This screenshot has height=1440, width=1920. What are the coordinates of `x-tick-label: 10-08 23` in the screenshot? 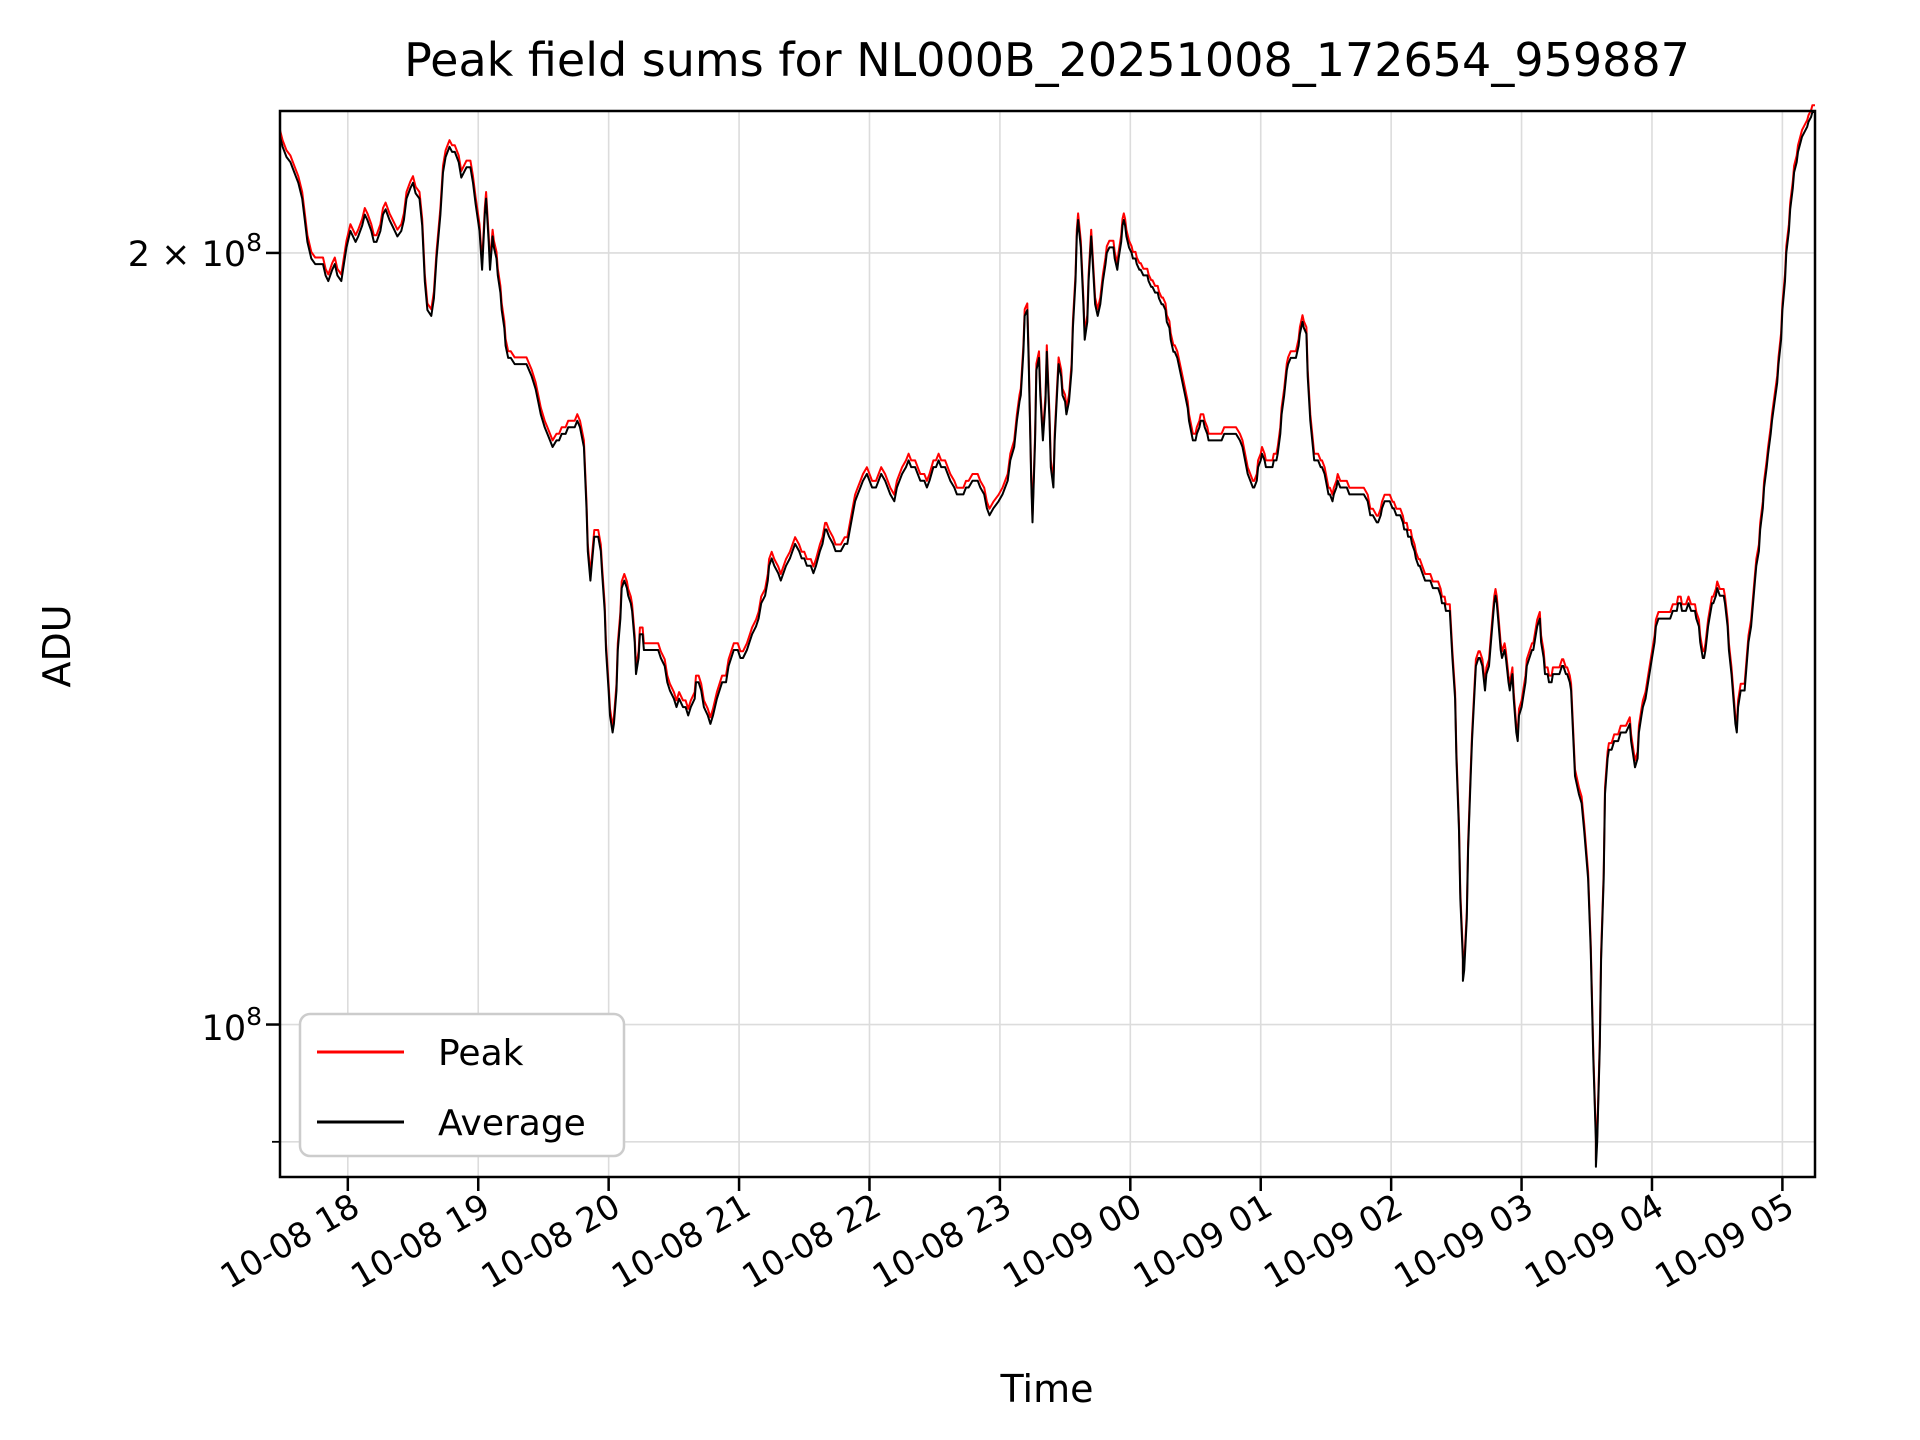 It's located at (942, 1241).